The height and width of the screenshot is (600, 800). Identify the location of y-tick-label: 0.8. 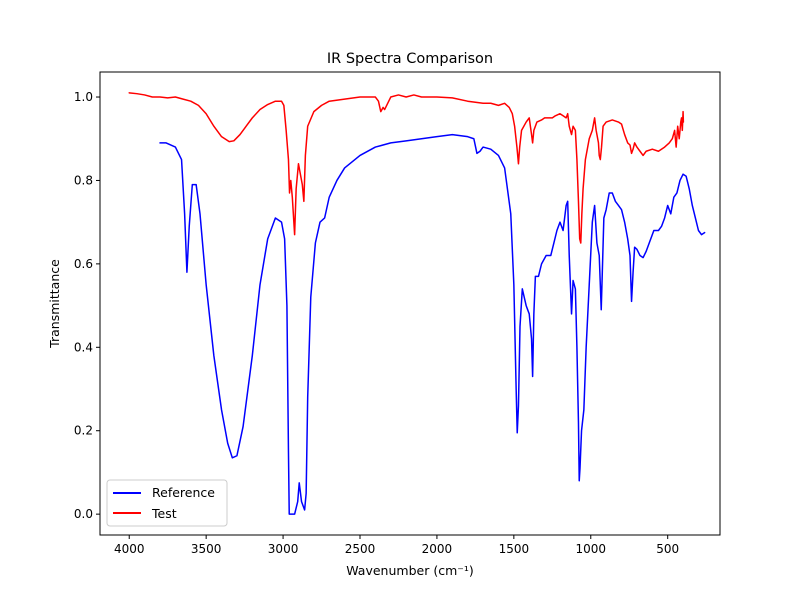
(83, 180).